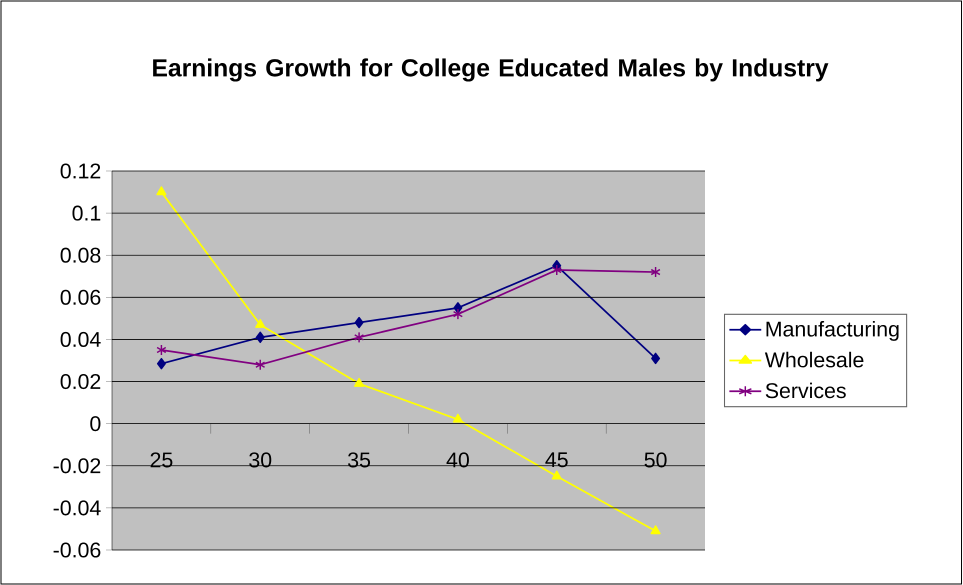 The image size is (963, 585). I want to click on legend-label: Services, so click(806, 390).